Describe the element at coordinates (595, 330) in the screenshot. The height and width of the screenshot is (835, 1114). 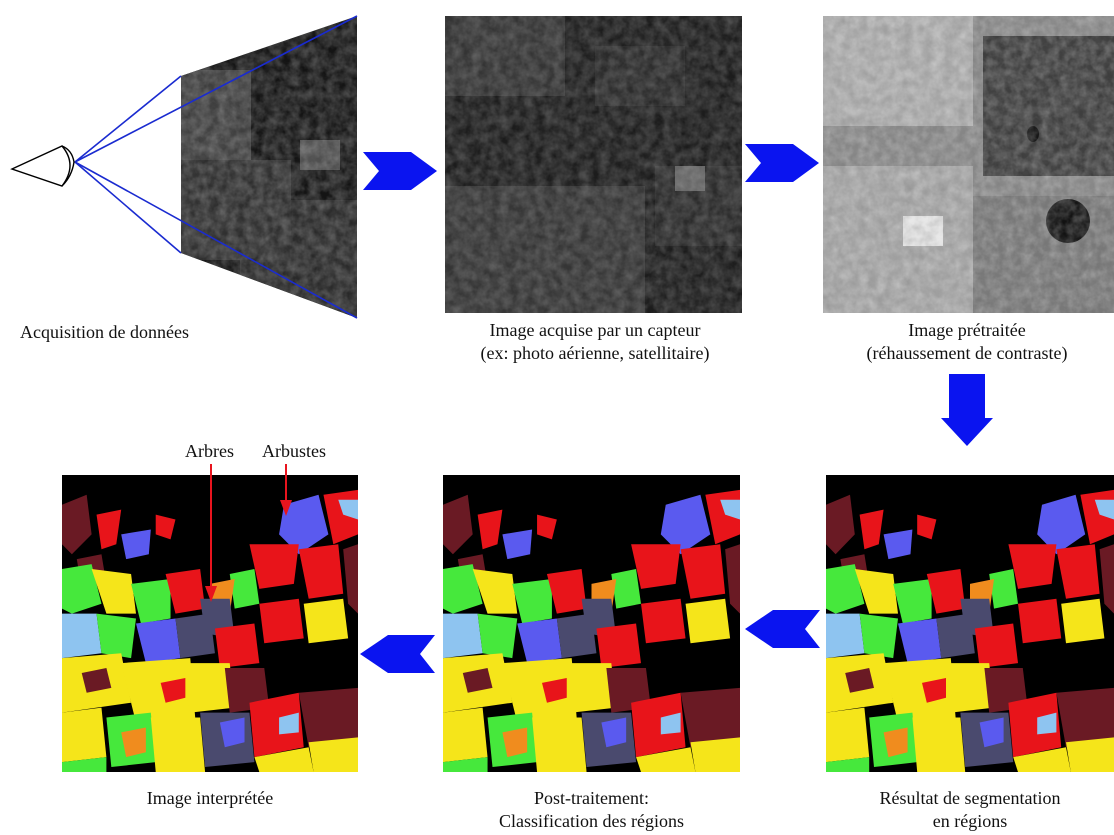
I see `caption-acquired-line1: Image acquise par un capteur` at that location.